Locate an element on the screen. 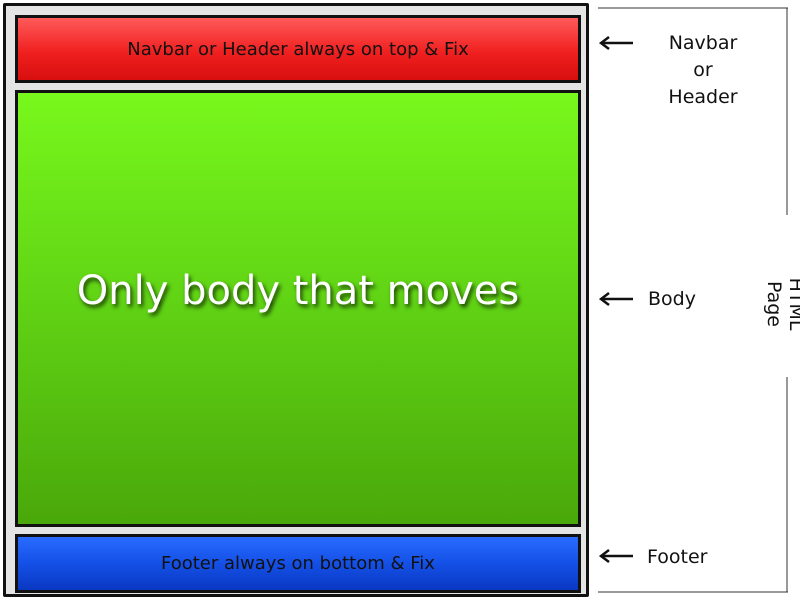 Image resolution: width=800 pixels, height=600 pixels. html-page-label: HTML Page is located at coordinates (781, 304).